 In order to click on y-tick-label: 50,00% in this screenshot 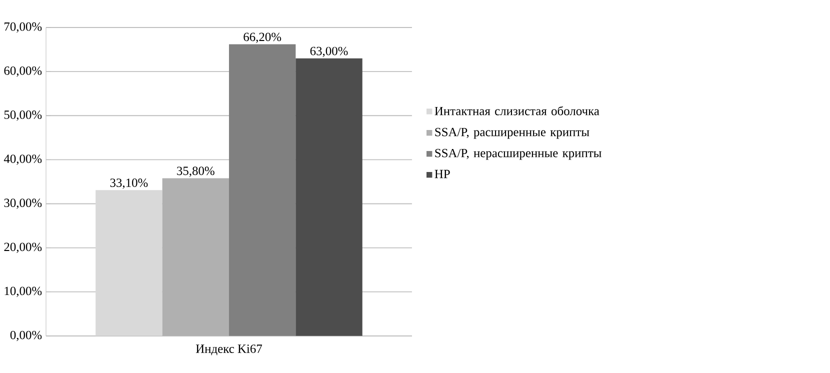, I will do `click(23, 115)`.